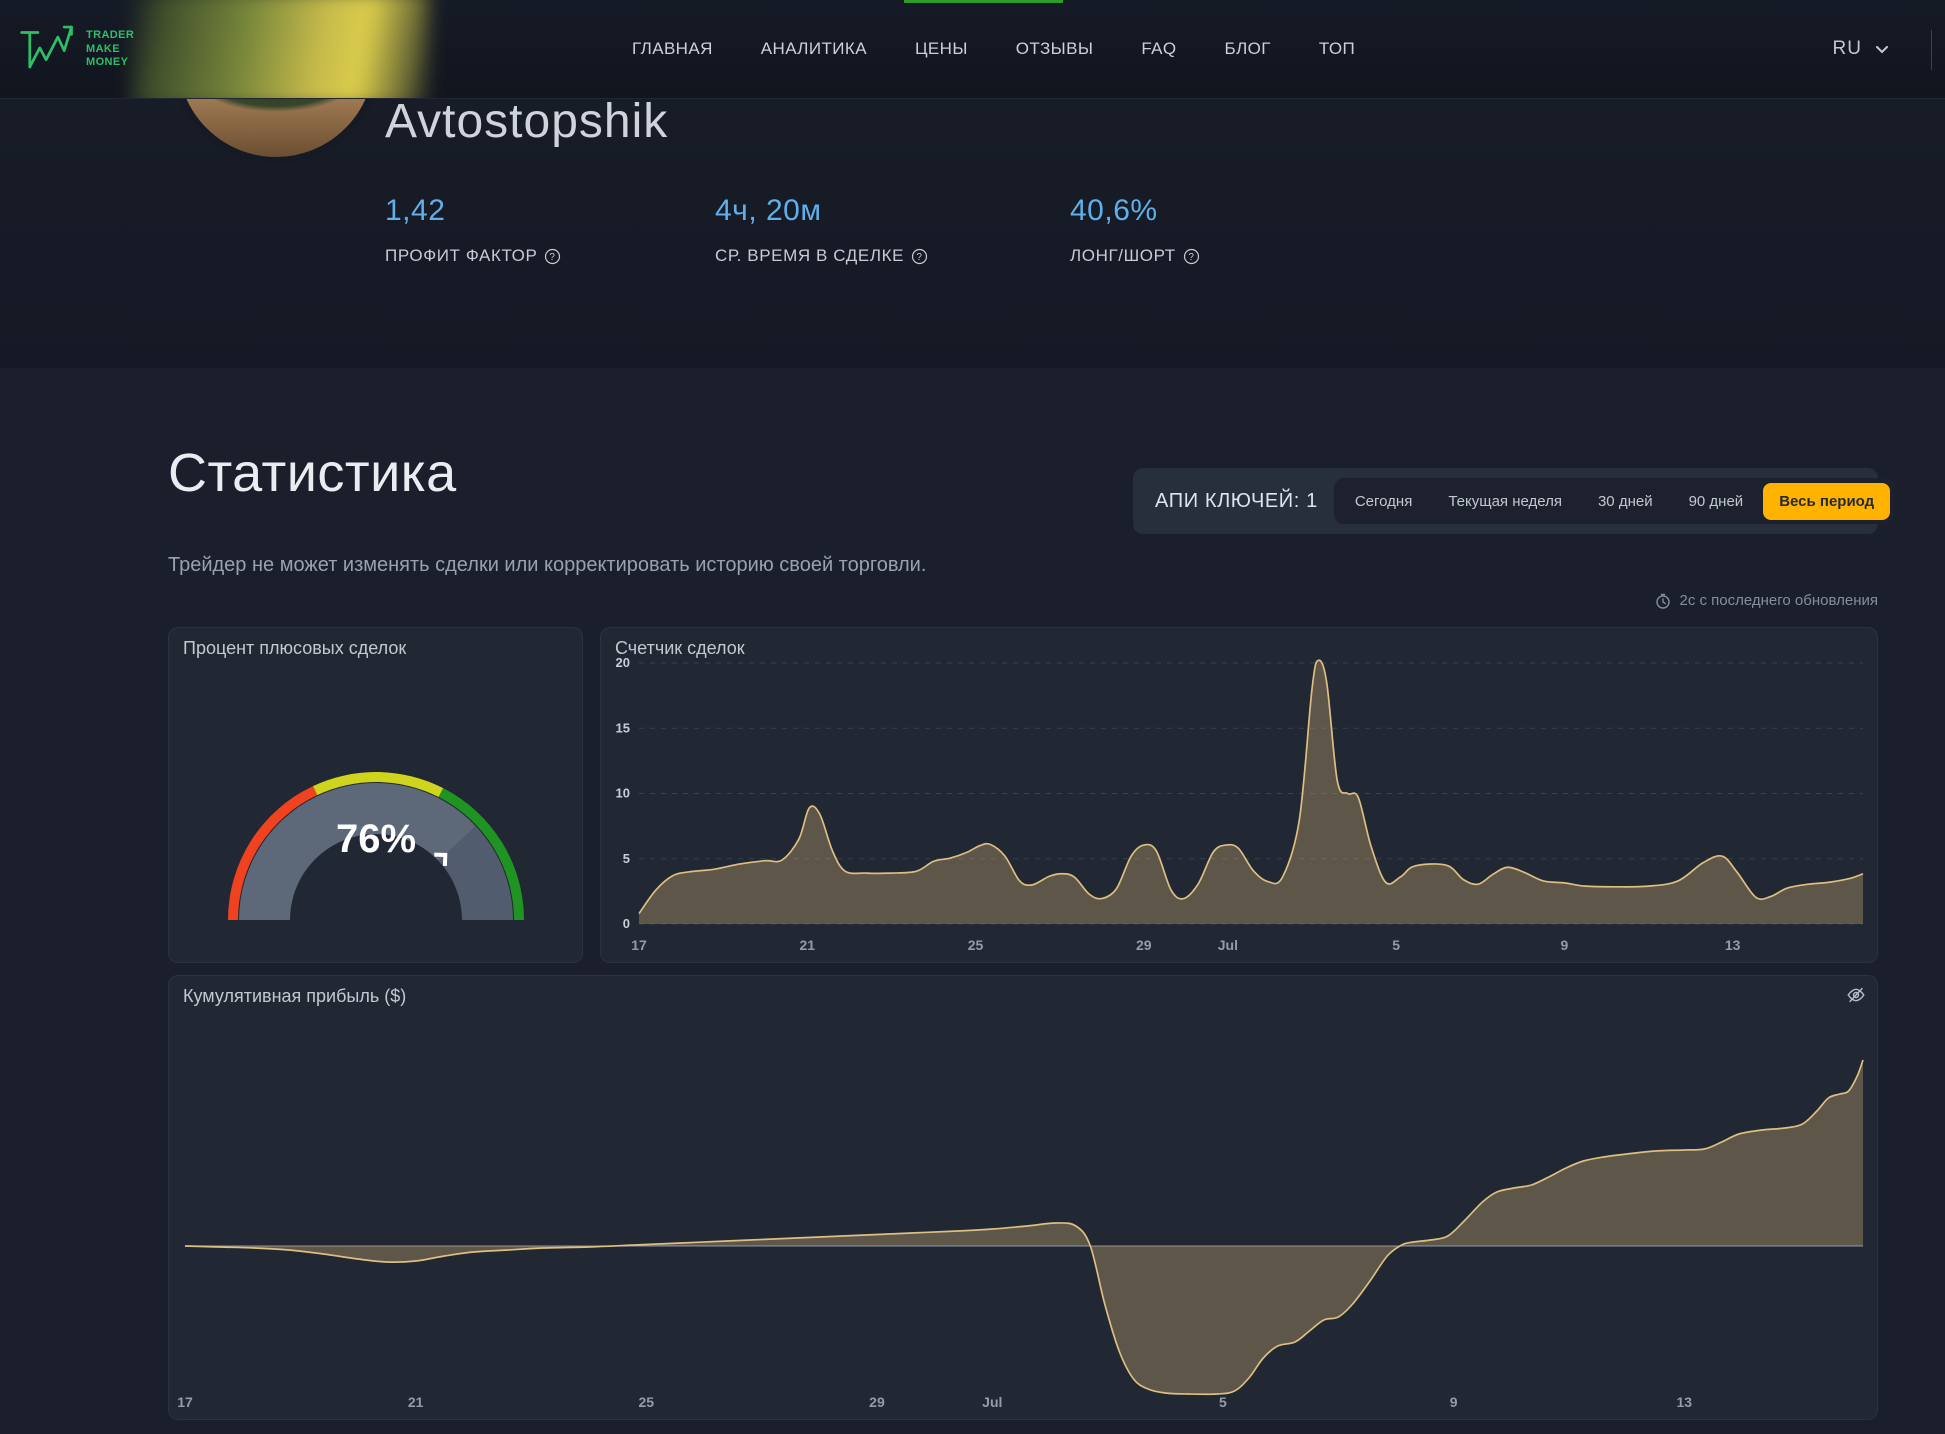 Image resolution: width=1945 pixels, height=1434 pixels. Describe the element at coordinates (1054, 48) in the screenshot. I see `nav-item-reviews: ОТЗЫВЫ` at that location.